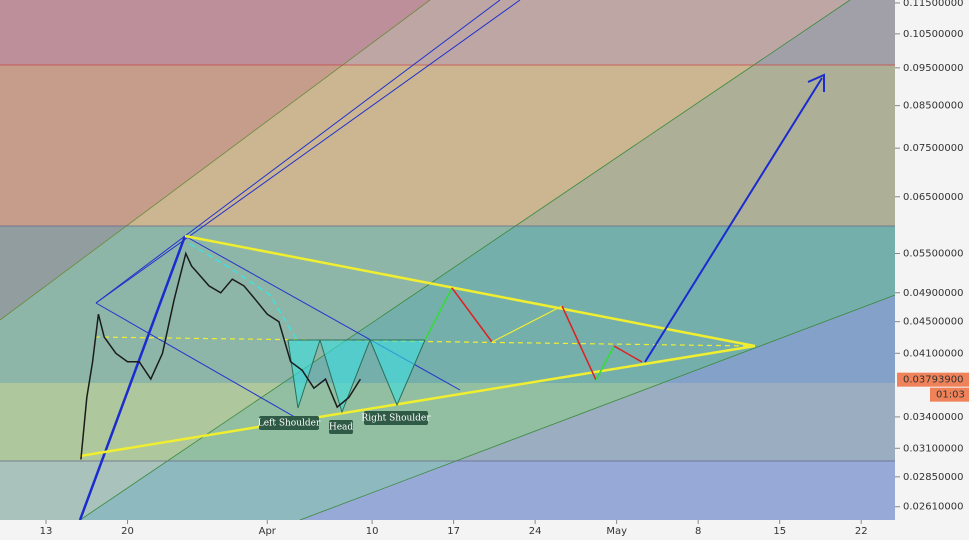  What do you see at coordinates (933, 322) in the screenshot?
I see `y-tick-label: 0.04500000` at bounding box center [933, 322].